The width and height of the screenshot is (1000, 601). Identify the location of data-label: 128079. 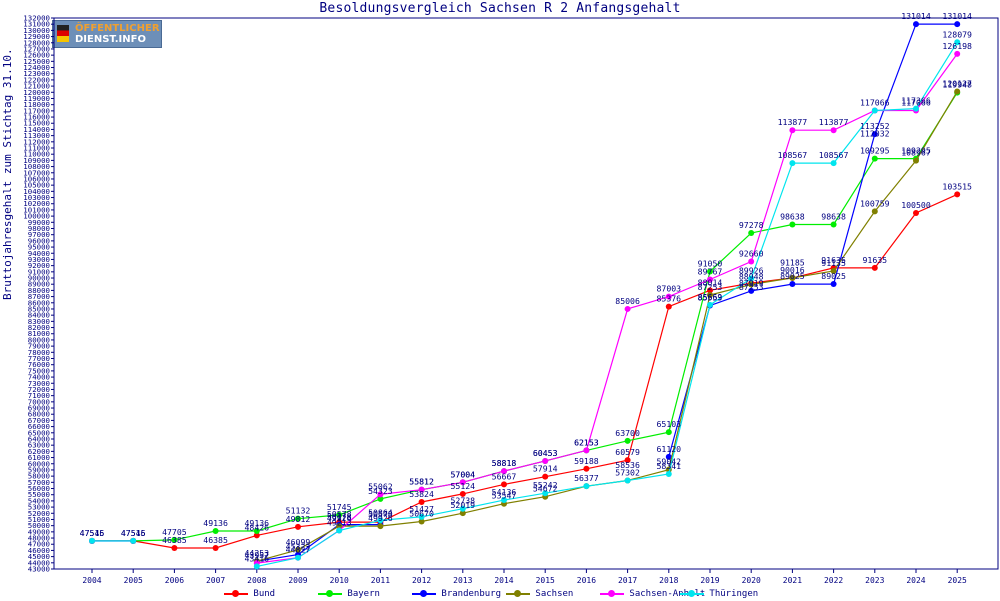
(957, 34).